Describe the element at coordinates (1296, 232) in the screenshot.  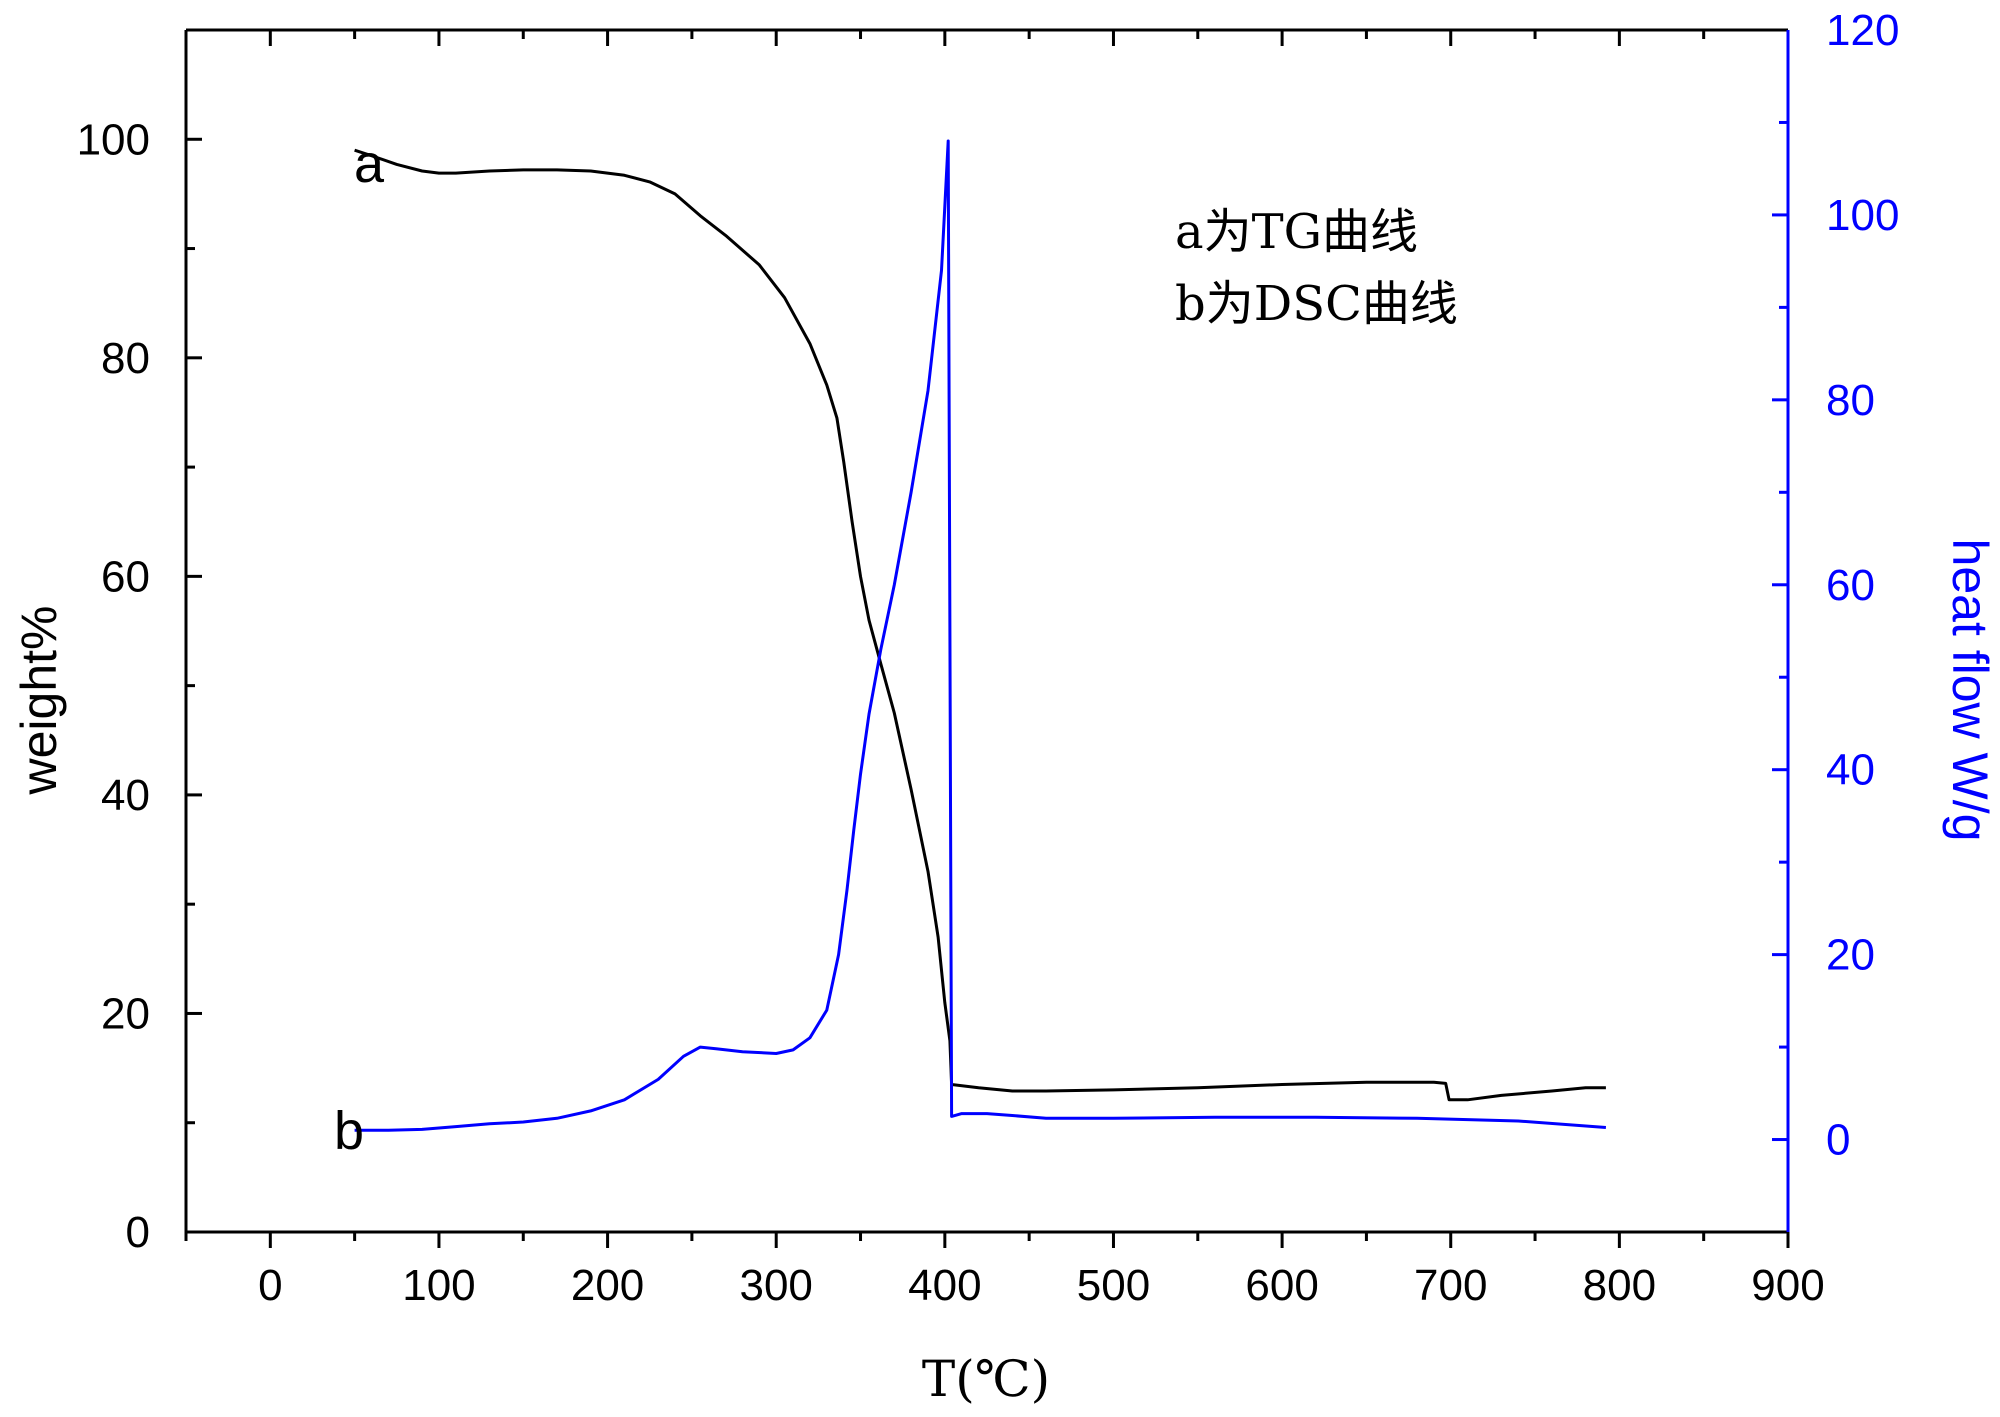
I see `legend-line-a: a为TG曲线` at that location.